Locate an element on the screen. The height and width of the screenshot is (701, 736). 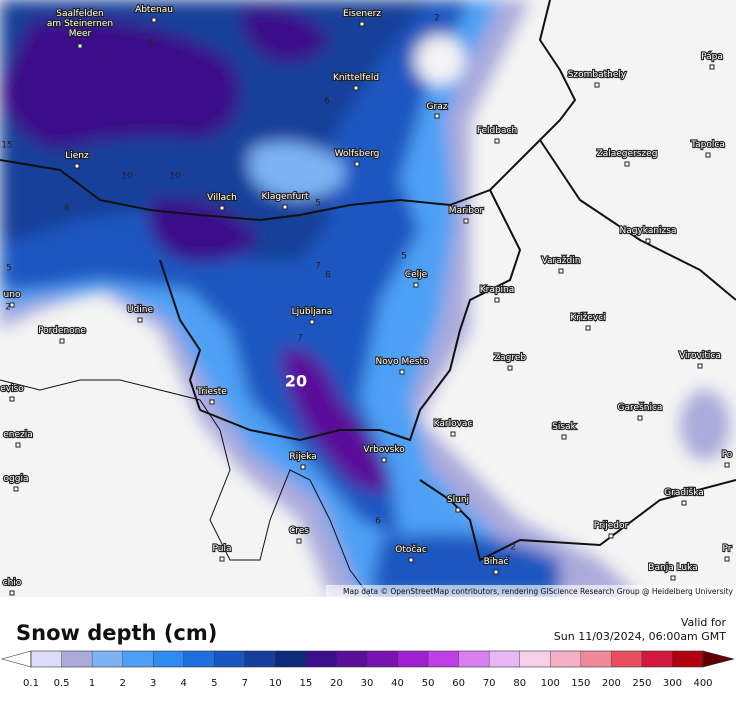
place-label: Nagykanizsa is located at coordinates (648, 231).